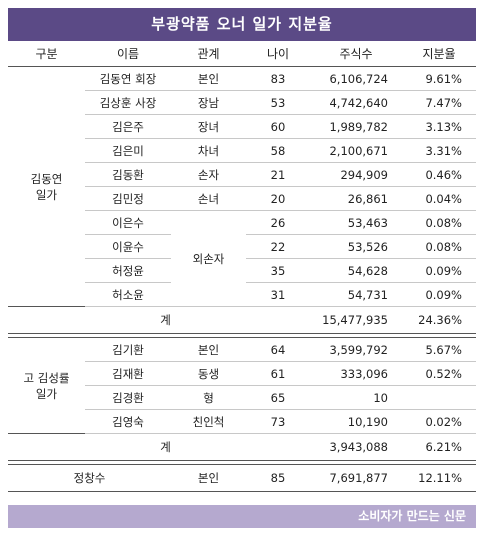 The image size is (484, 536). I want to click on row-shares: 1,989,782, so click(356, 126).